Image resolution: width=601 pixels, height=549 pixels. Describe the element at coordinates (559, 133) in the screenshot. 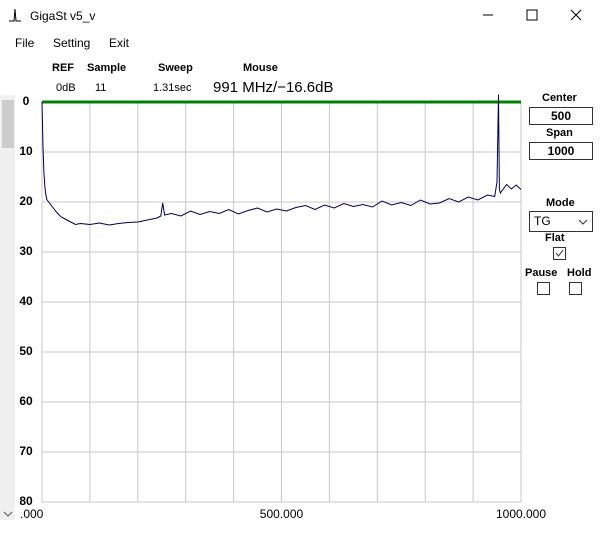

I see `span-label: Span` at that location.